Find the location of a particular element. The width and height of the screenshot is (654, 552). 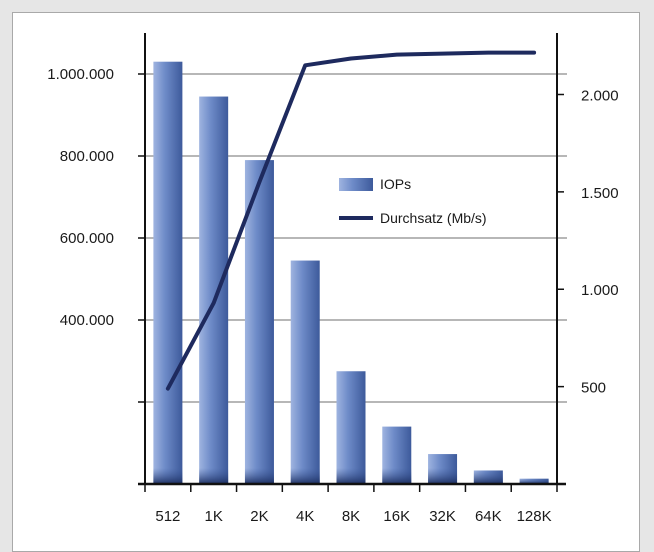

right-axis-label-3: 2.000 is located at coordinates (600, 95).